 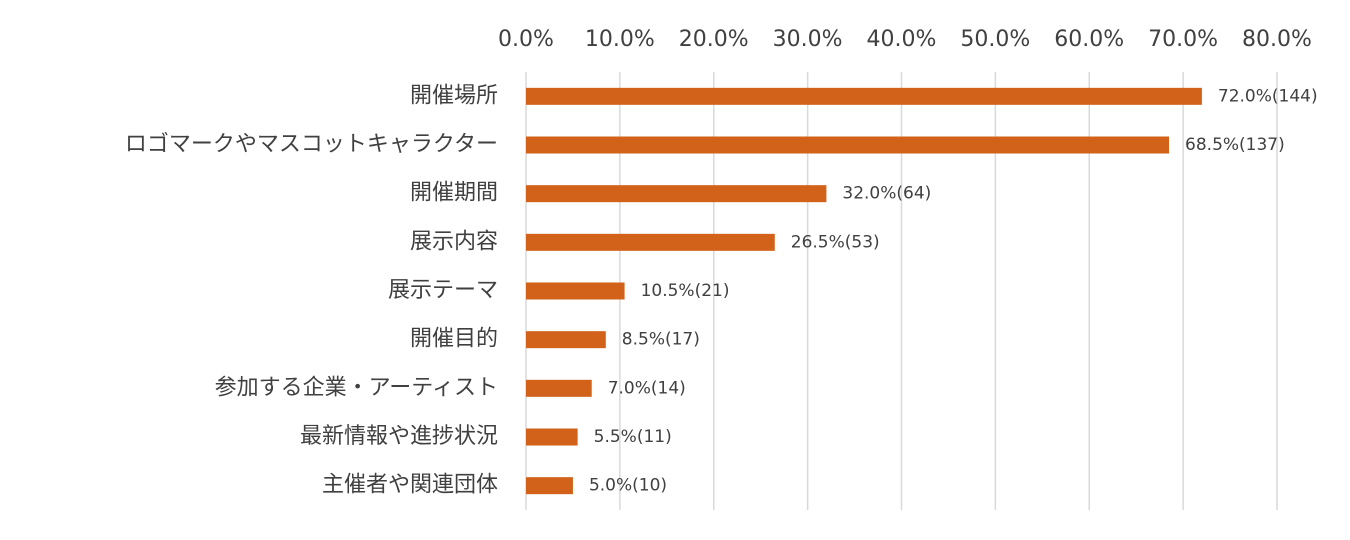 What do you see at coordinates (311, 144) in the screenshot?
I see `category-label: ロゴマークやマスコットキャラクター` at bounding box center [311, 144].